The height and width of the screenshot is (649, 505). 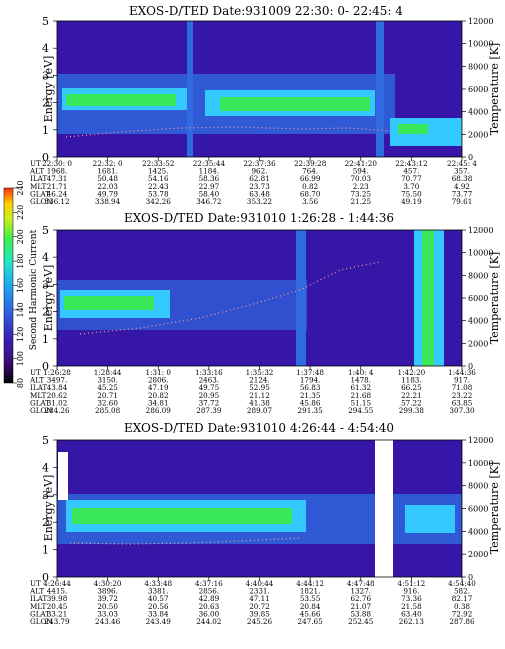 I want to click on panel-2-table-cell: 56.83, so click(x=310, y=387).